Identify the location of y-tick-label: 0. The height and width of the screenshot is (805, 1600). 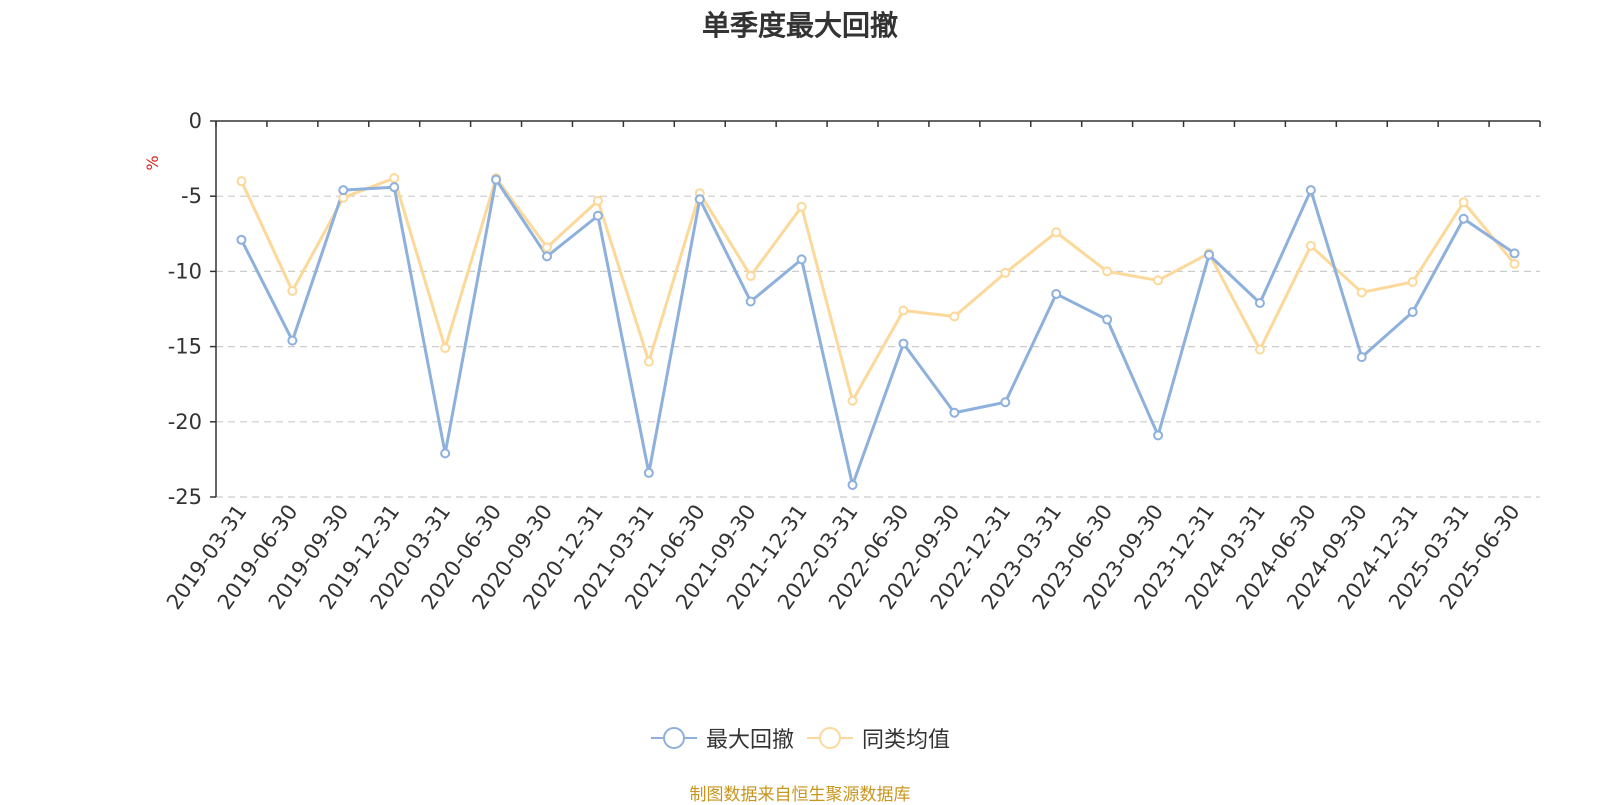
(195, 121).